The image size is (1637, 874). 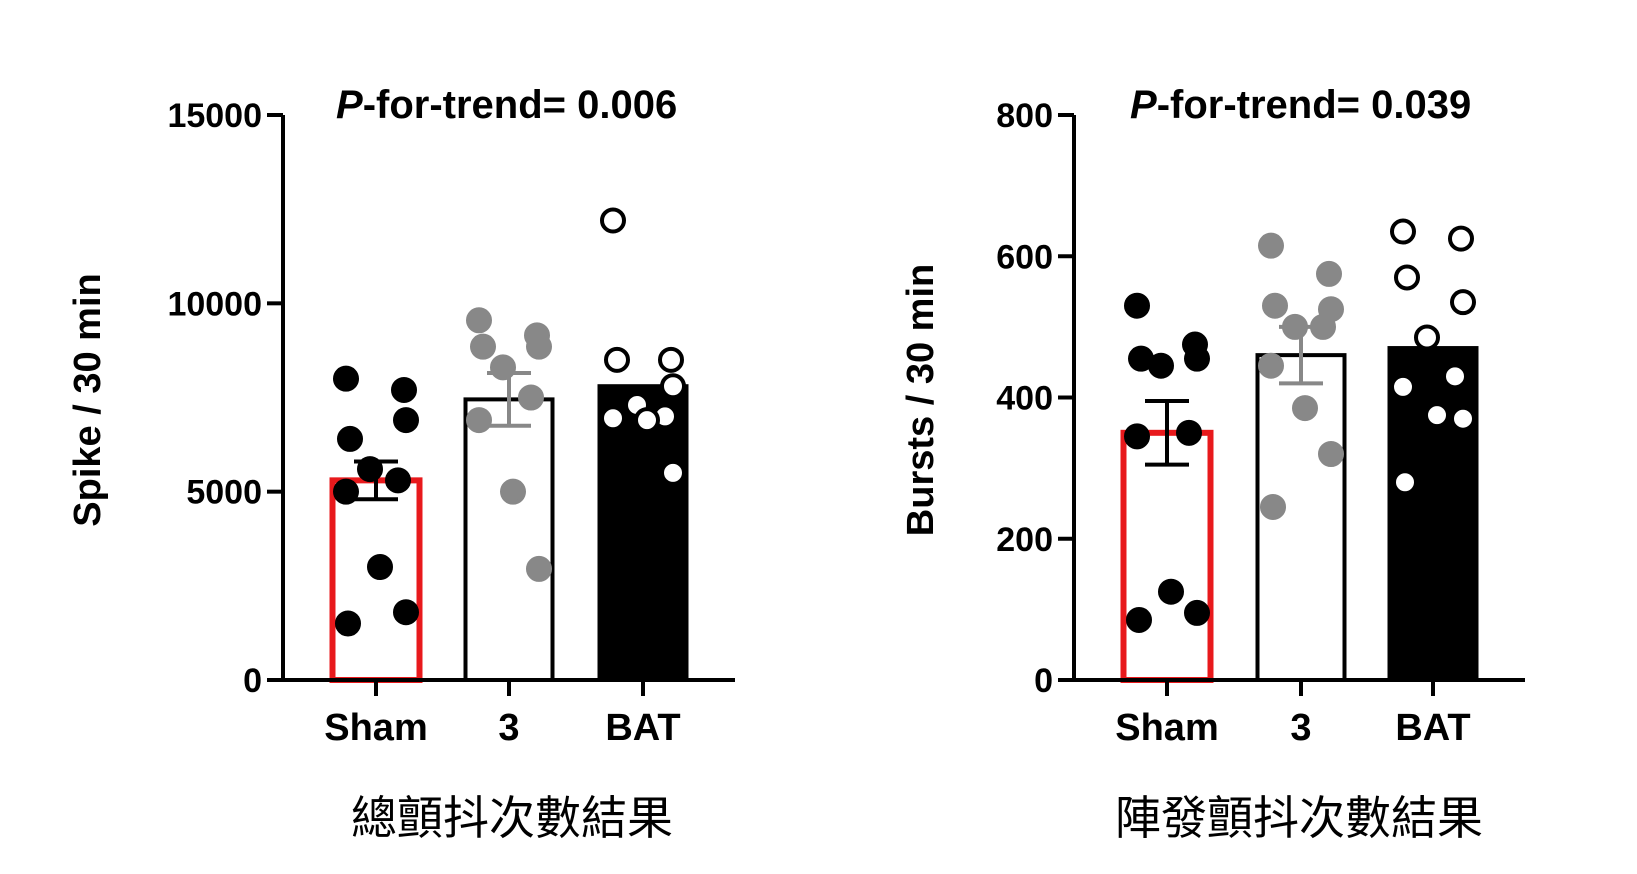 What do you see at coordinates (224, 493) in the screenshot?
I see `y-tick-label: 5000` at bounding box center [224, 493].